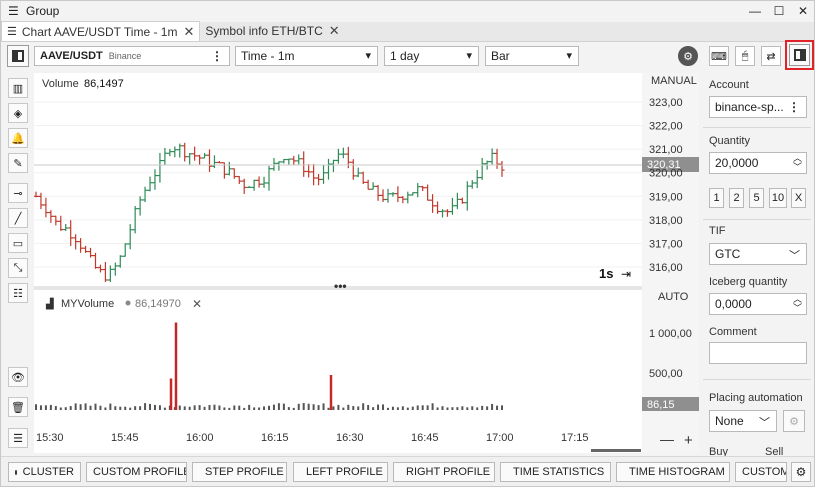  Describe the element at coordinates (667, 439) in the screenshot. I see `zoom-out-button: —` at that location.